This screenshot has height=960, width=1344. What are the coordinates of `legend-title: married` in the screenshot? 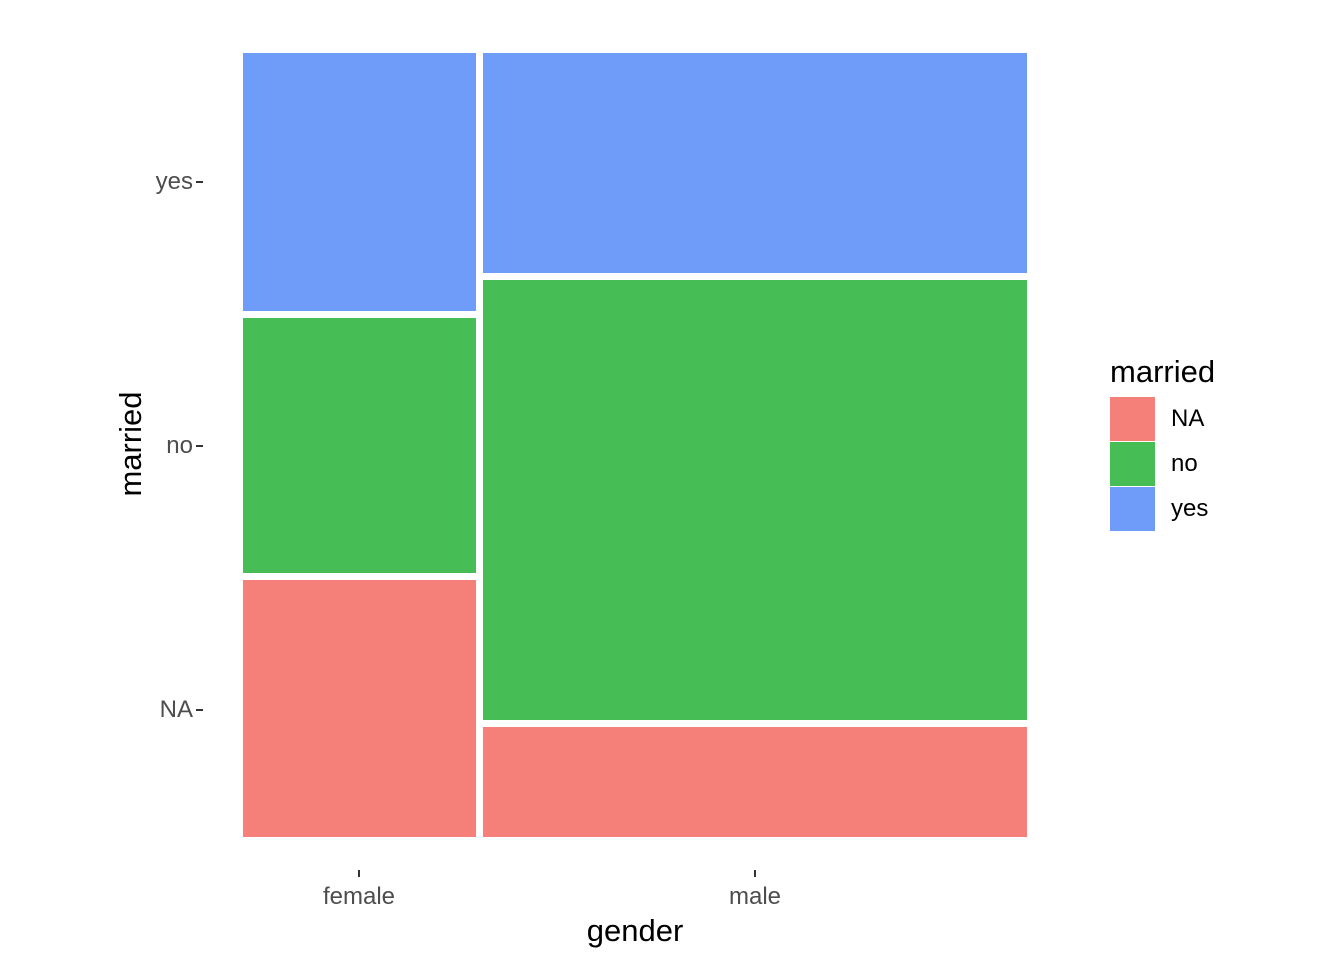 It's located at (1163, 371).